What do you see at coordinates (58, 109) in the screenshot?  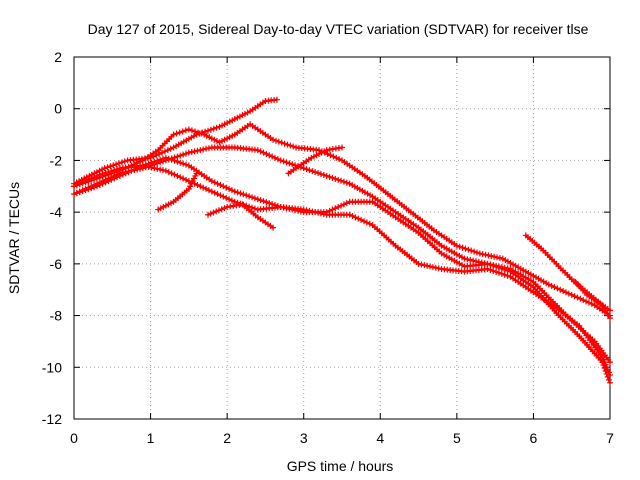 I see `y-tick-label: 0` at bounding box center [58, 109].